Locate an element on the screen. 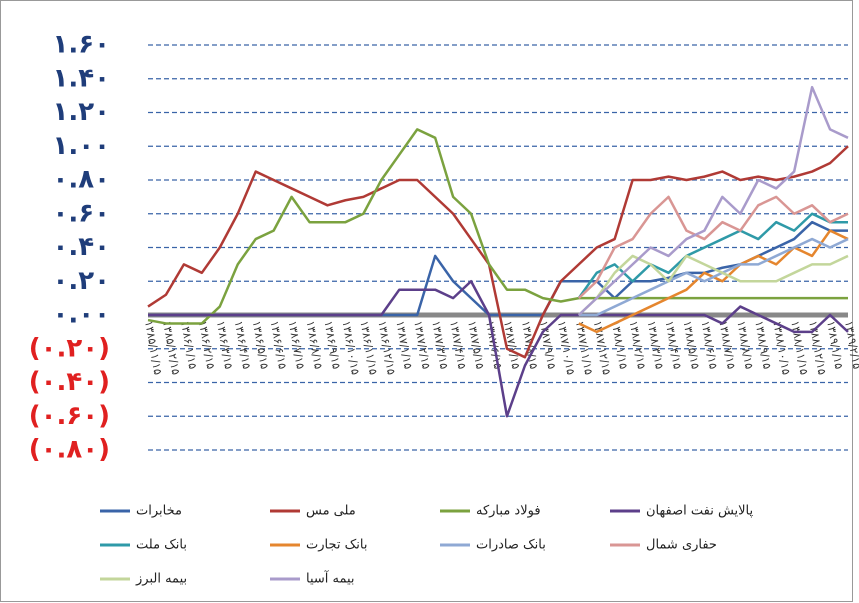 This screenshot has height=603, width=859. y-tick-label: (۰.۲۰) is located at coordinates (69, 348).